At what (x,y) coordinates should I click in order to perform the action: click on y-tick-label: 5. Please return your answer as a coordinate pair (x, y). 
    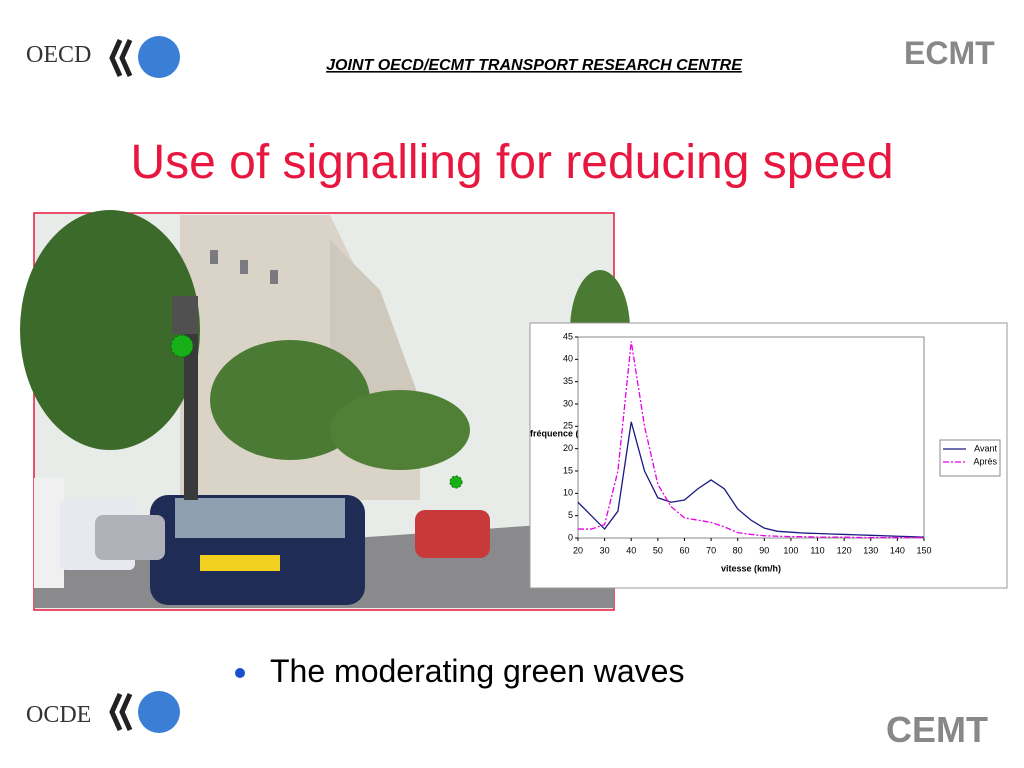
    Looking at the image, I should click on (570, 515).